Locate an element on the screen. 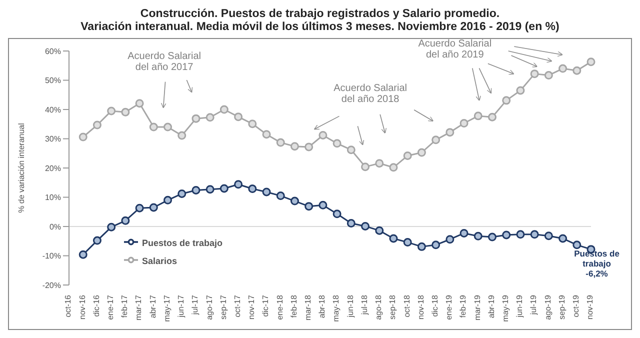 Image resolution: width=640 pixels, height=338 pixels. x-tick-label: ago-19 is located at coordinates (547, 307).